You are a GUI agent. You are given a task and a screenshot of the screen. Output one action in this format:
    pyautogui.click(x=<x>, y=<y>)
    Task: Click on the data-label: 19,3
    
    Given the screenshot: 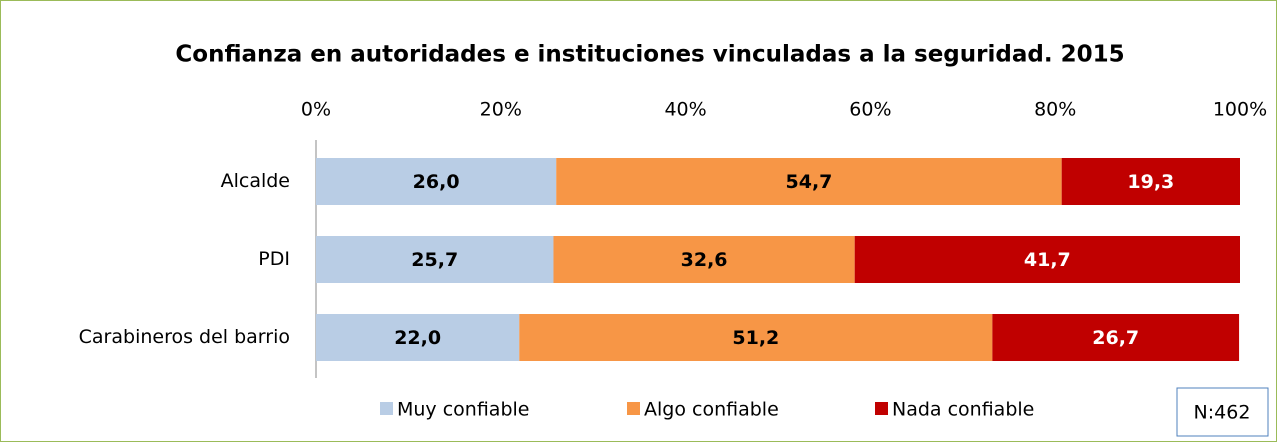 What is the action you would take?
    pyautogui.click(x=1150, y=182)
    